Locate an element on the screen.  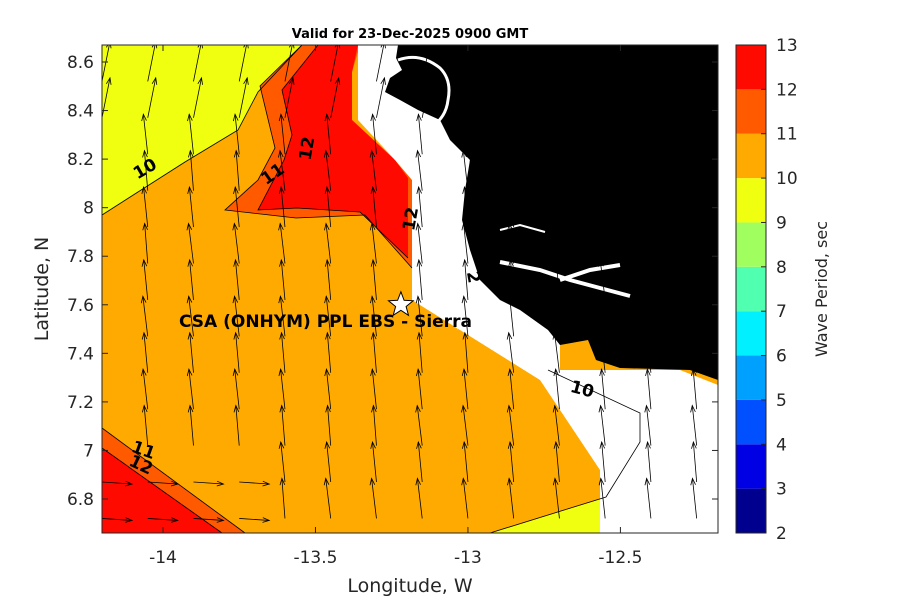
colorbar-tick-label: 6 is located at coordinates (781, 357).